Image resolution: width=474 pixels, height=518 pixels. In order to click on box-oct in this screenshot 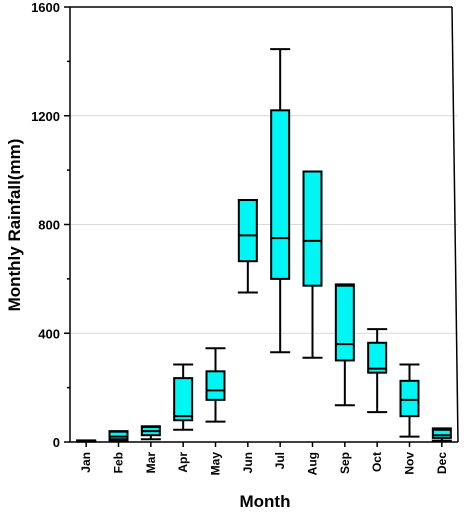, I will do `click(377, 371)`.